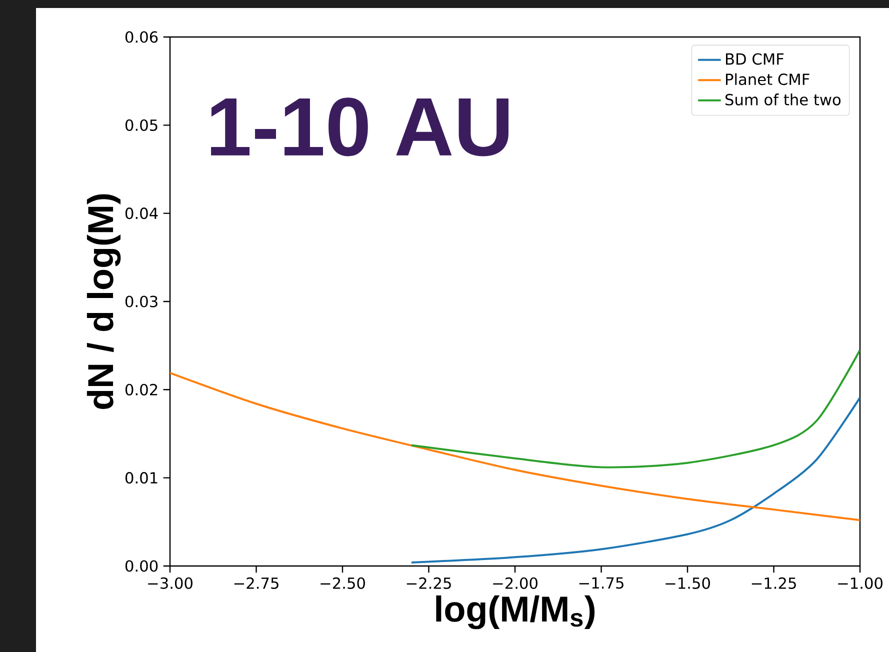  What do you see at coordinates (141, 478) in the screenshot?
I see `y-tick-label: 0.01` at bounding box center [141, 478].